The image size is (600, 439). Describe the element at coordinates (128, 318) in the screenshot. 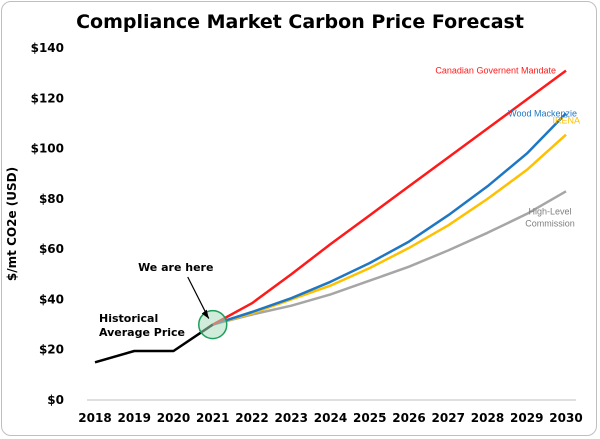

I see `historical-label-line1: Historical` at that location.